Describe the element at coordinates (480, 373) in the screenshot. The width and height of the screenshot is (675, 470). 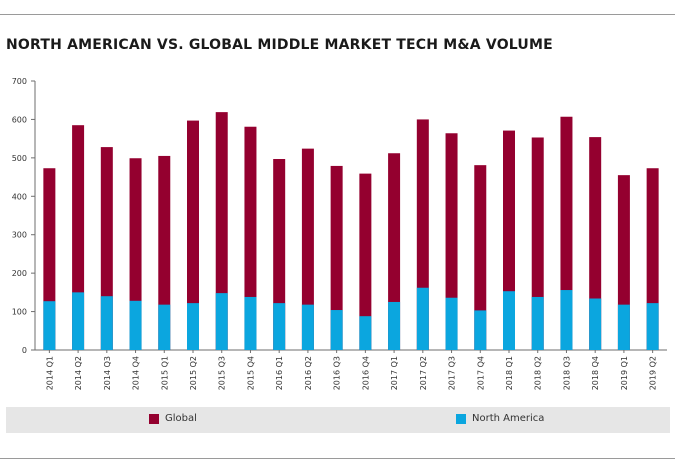
I see `x-tick-label: 2017 Q4` at that location.